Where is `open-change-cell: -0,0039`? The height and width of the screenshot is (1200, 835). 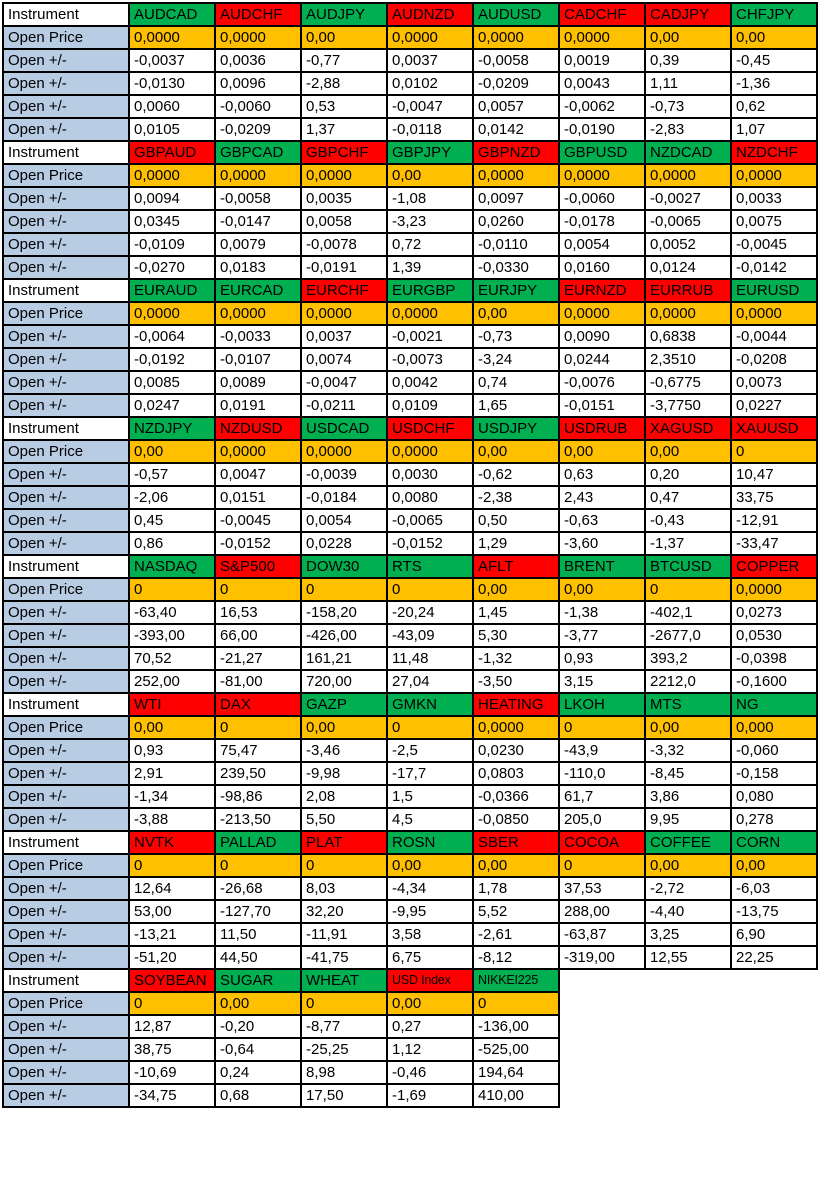
open-change-cell: -0,0039 is located at coordinates (344, 474).